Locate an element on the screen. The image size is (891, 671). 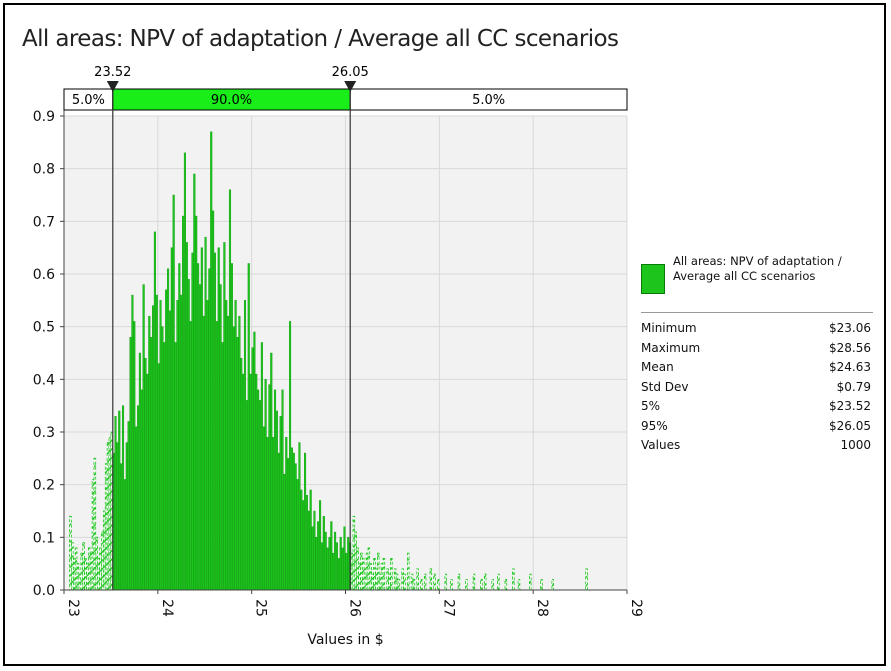
x-tick-label: 24 is located at coordinates (167, 608).